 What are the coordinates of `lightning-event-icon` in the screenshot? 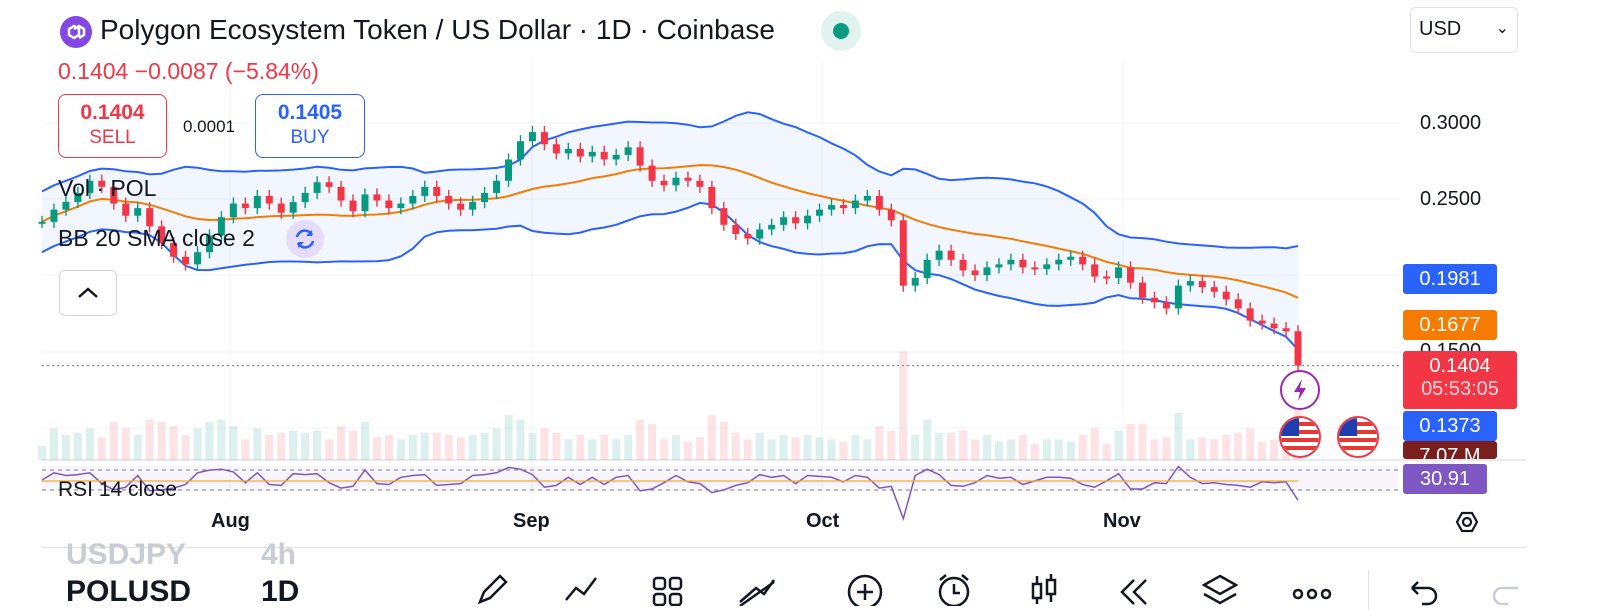 It's located at (1300, 390).